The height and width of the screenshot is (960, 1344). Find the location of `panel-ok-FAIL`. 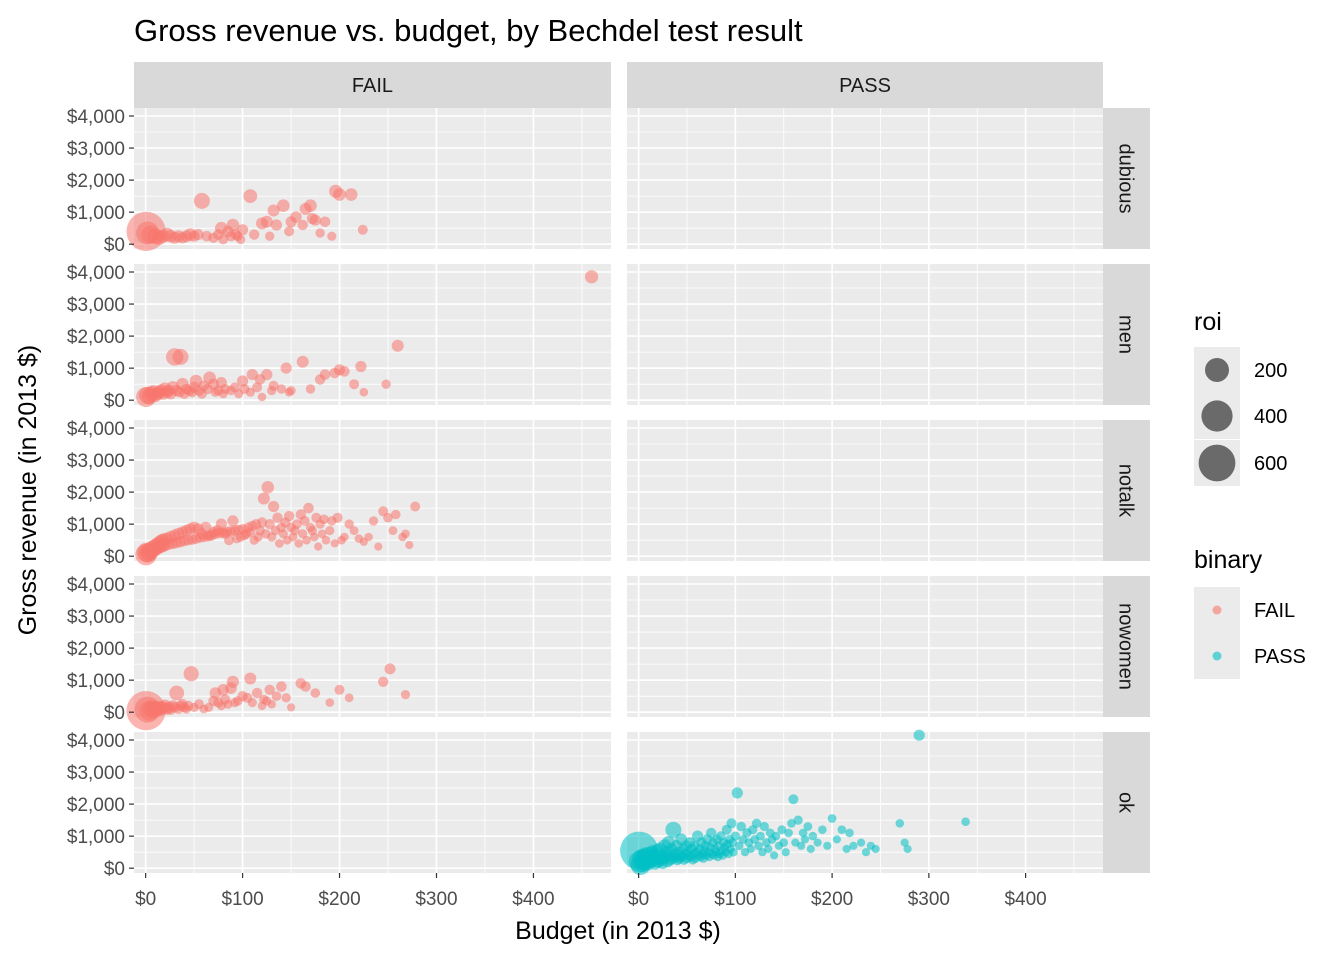

panel-ok-FAIL is located at coordinates (372, 802).